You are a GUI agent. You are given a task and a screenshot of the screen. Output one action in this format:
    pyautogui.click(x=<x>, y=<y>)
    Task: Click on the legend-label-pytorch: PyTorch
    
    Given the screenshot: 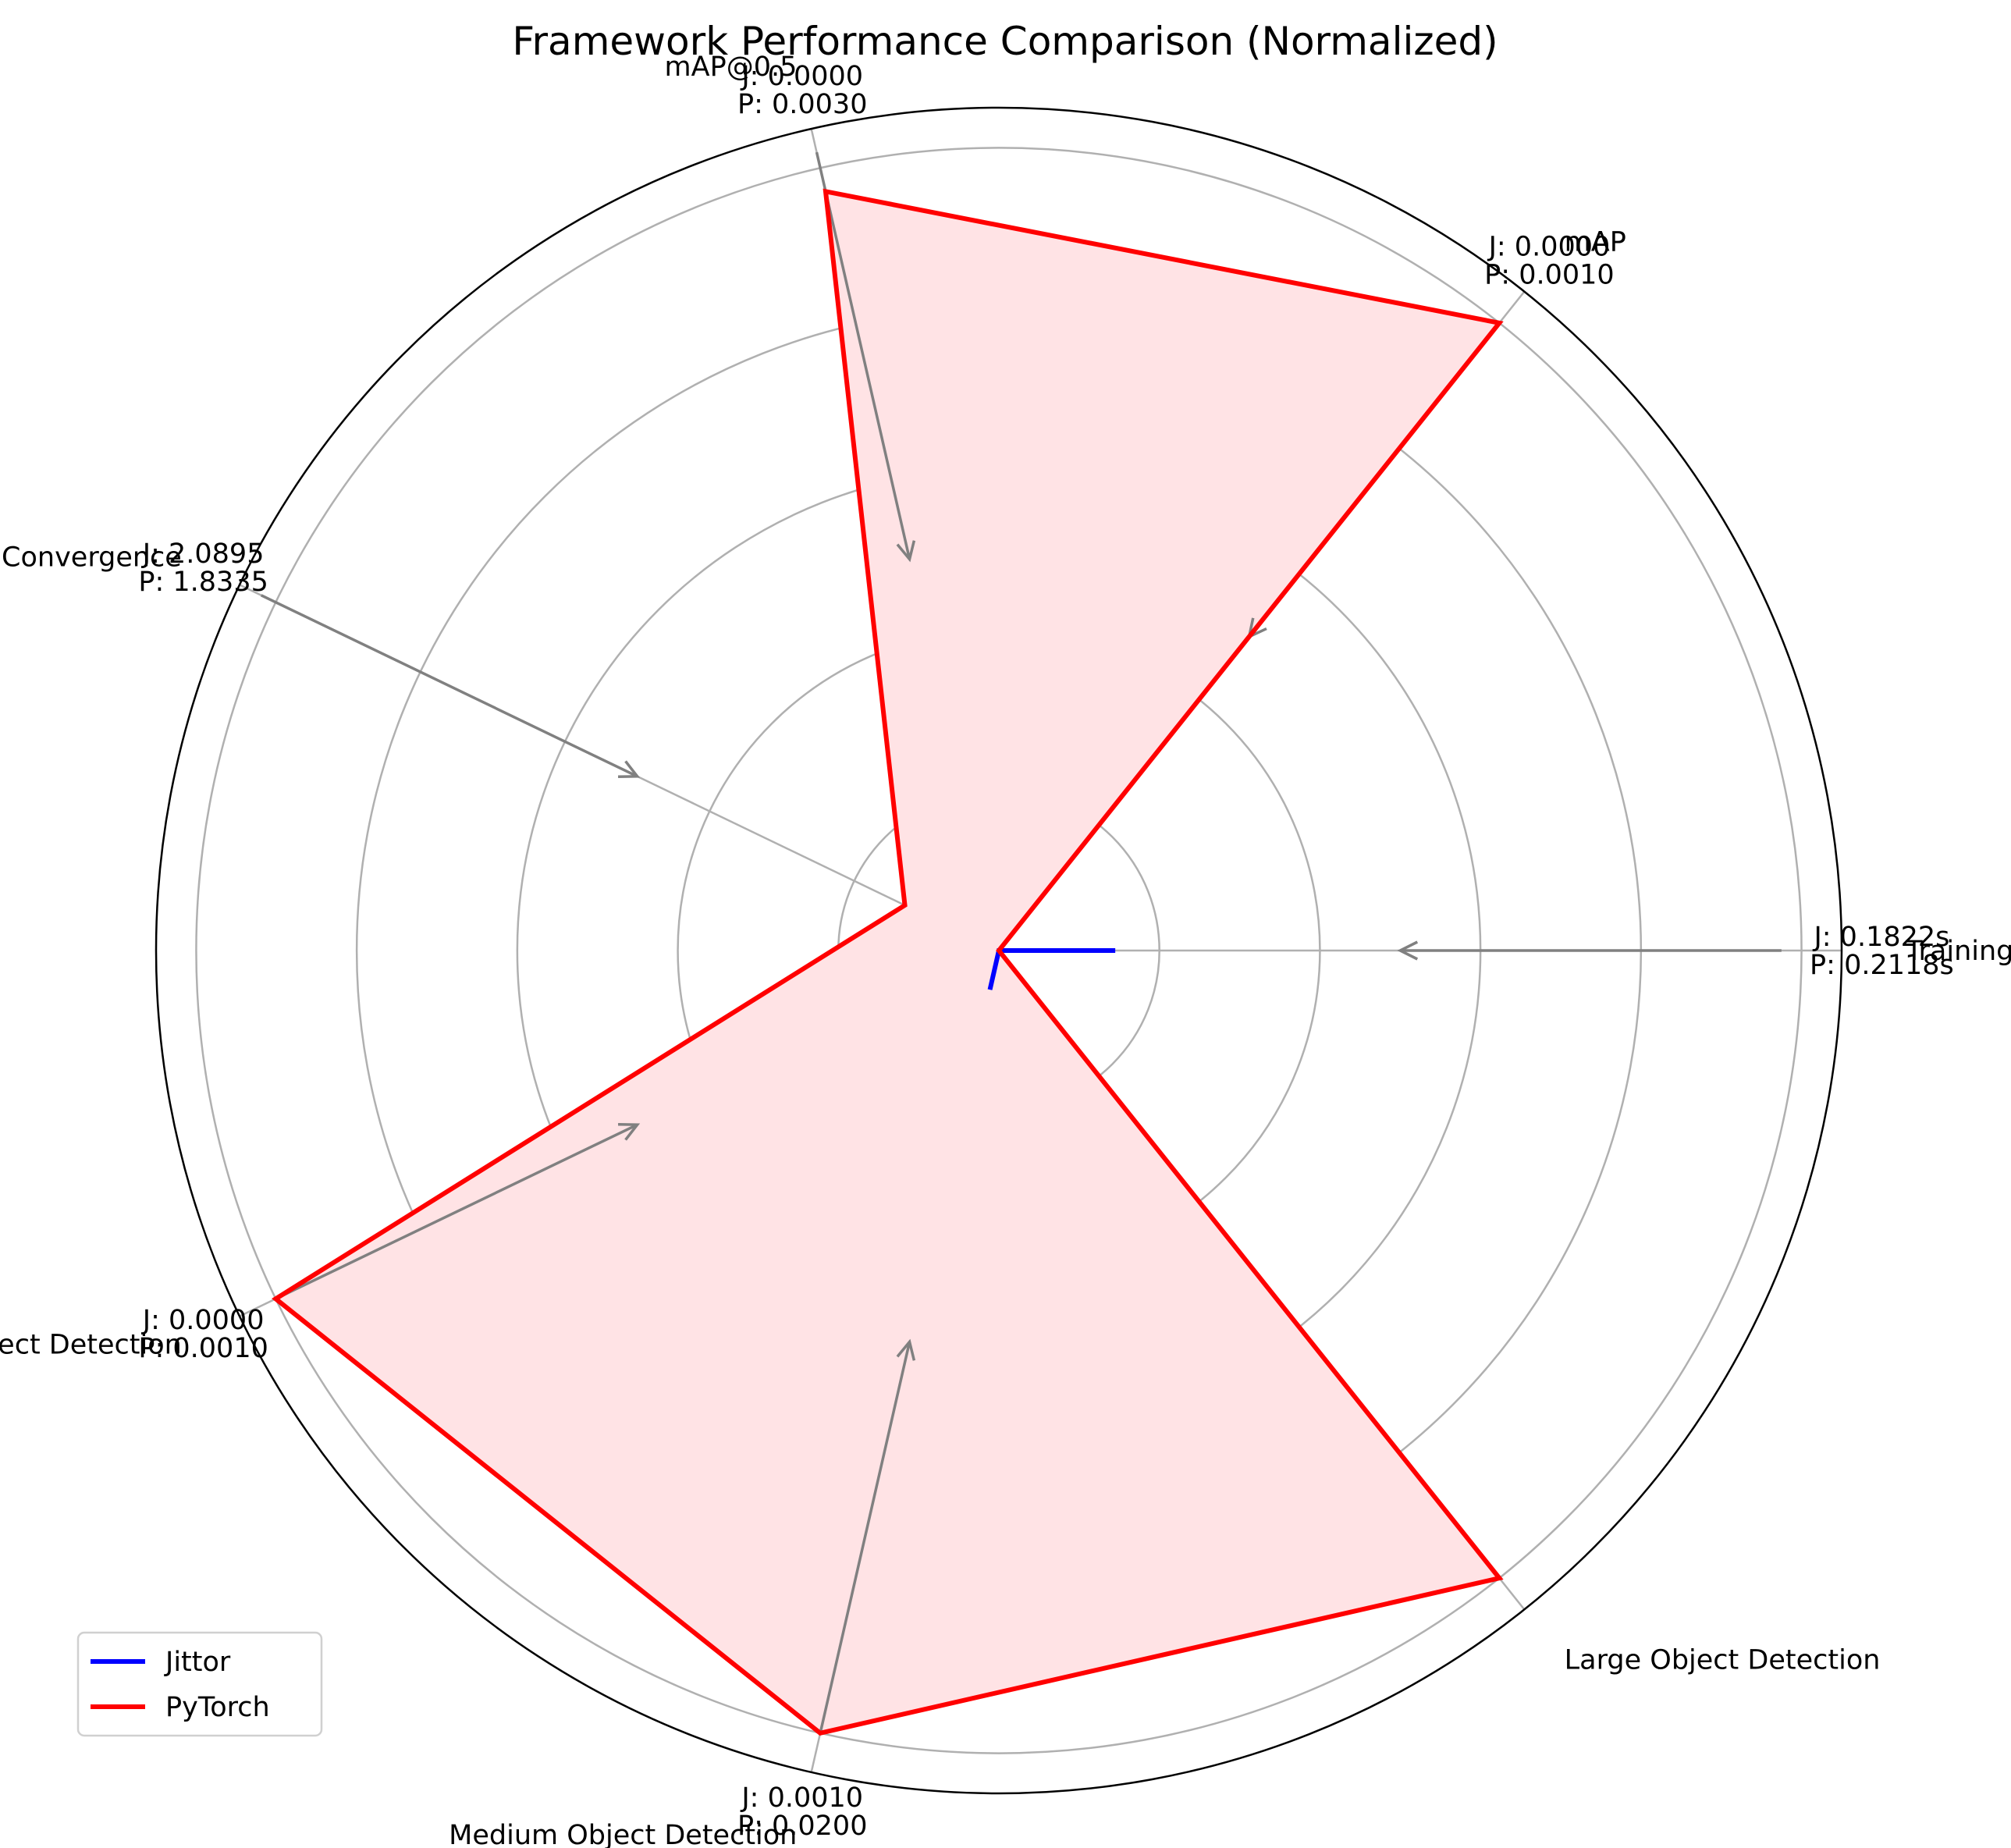 What is the action you would take?
    pyautogui.click(x=217, y=1707)
    